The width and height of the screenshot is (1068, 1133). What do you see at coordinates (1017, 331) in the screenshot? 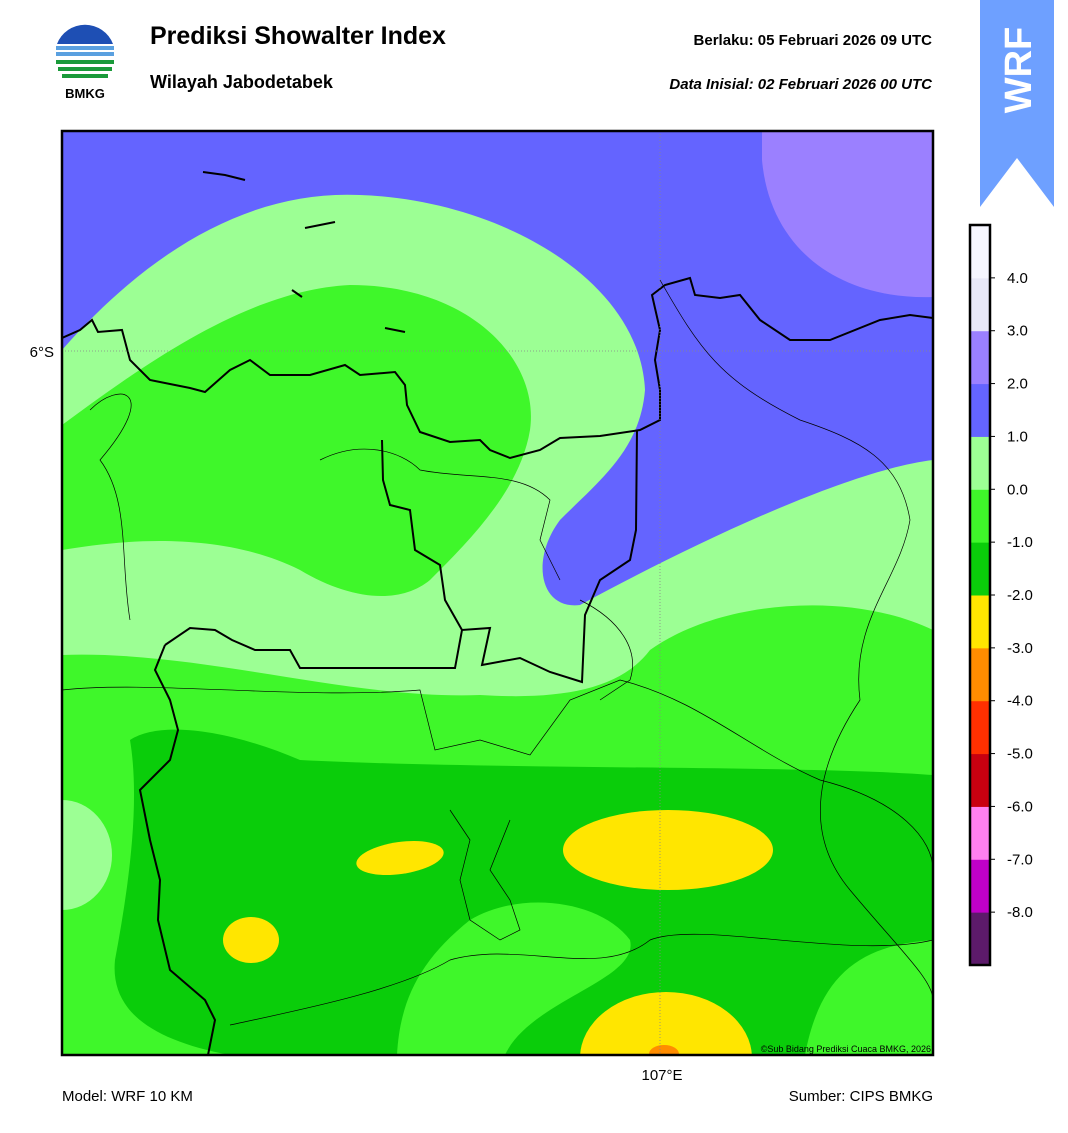
I see `colorbar-tick-label: 3.0` at bounding box center [1017, 331].